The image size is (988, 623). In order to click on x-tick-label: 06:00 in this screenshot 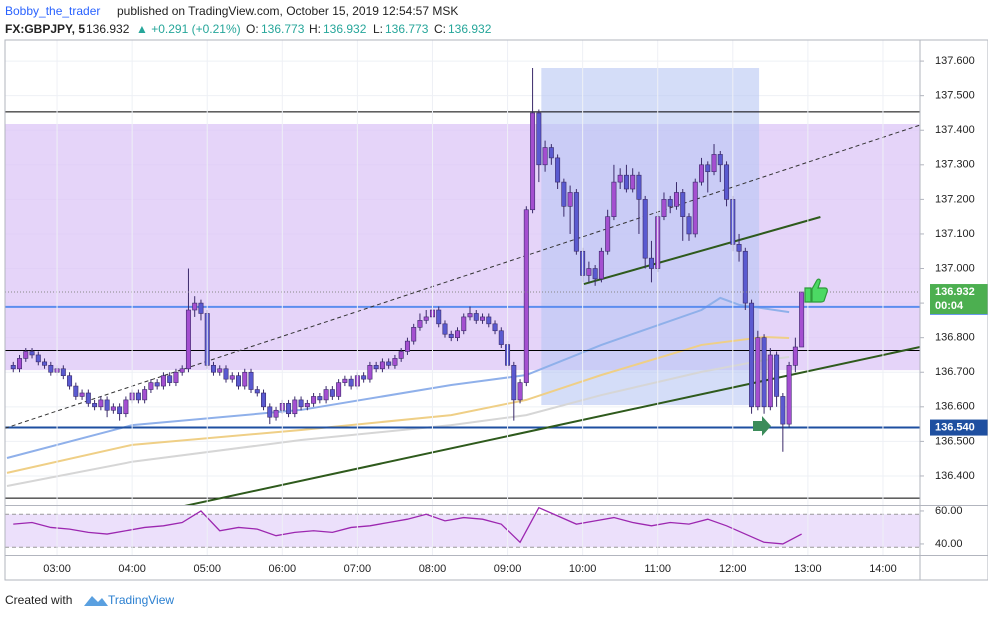, I will do `click(283, 569)`.